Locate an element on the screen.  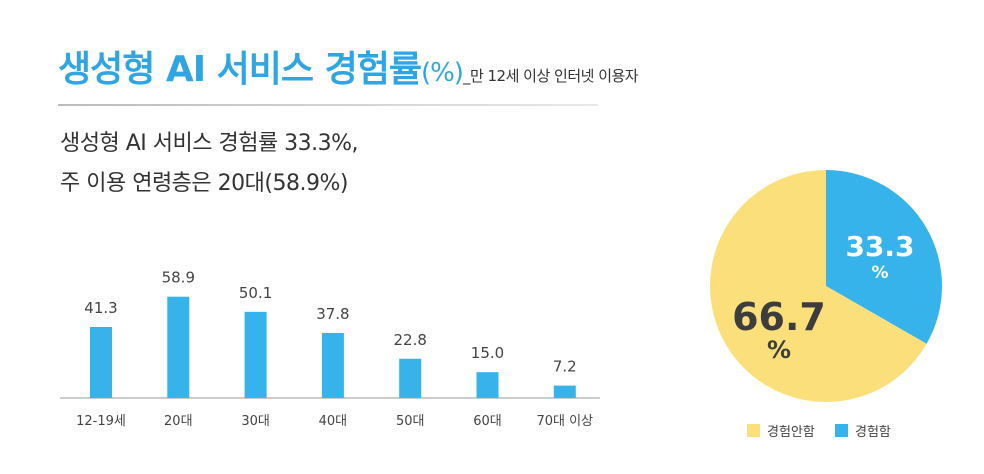
x-tick-label: 60대 is located at coordinates (487, 421).